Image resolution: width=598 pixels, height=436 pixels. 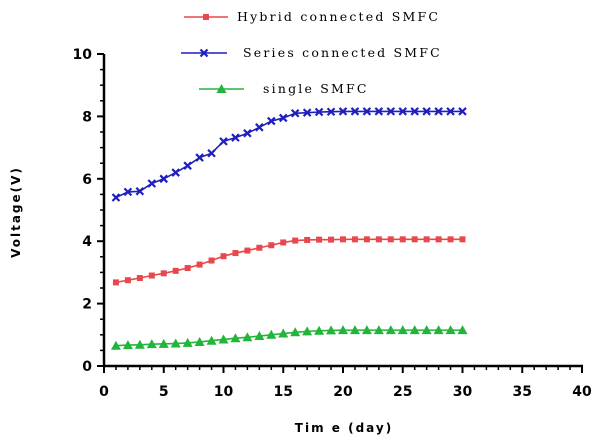 What do you see at coordinates (582, 392) in the screenshot?
I see `x-tick-label: 40` at bounding box center [582, 392].